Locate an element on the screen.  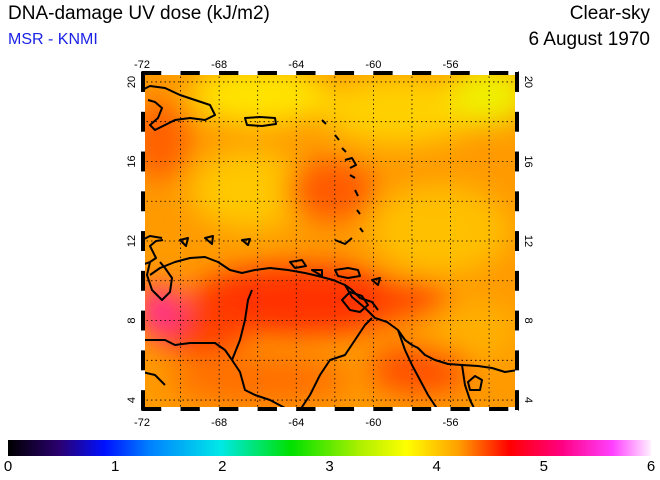
map-date: 6 August 1970 is located at coordinates (589, 39).